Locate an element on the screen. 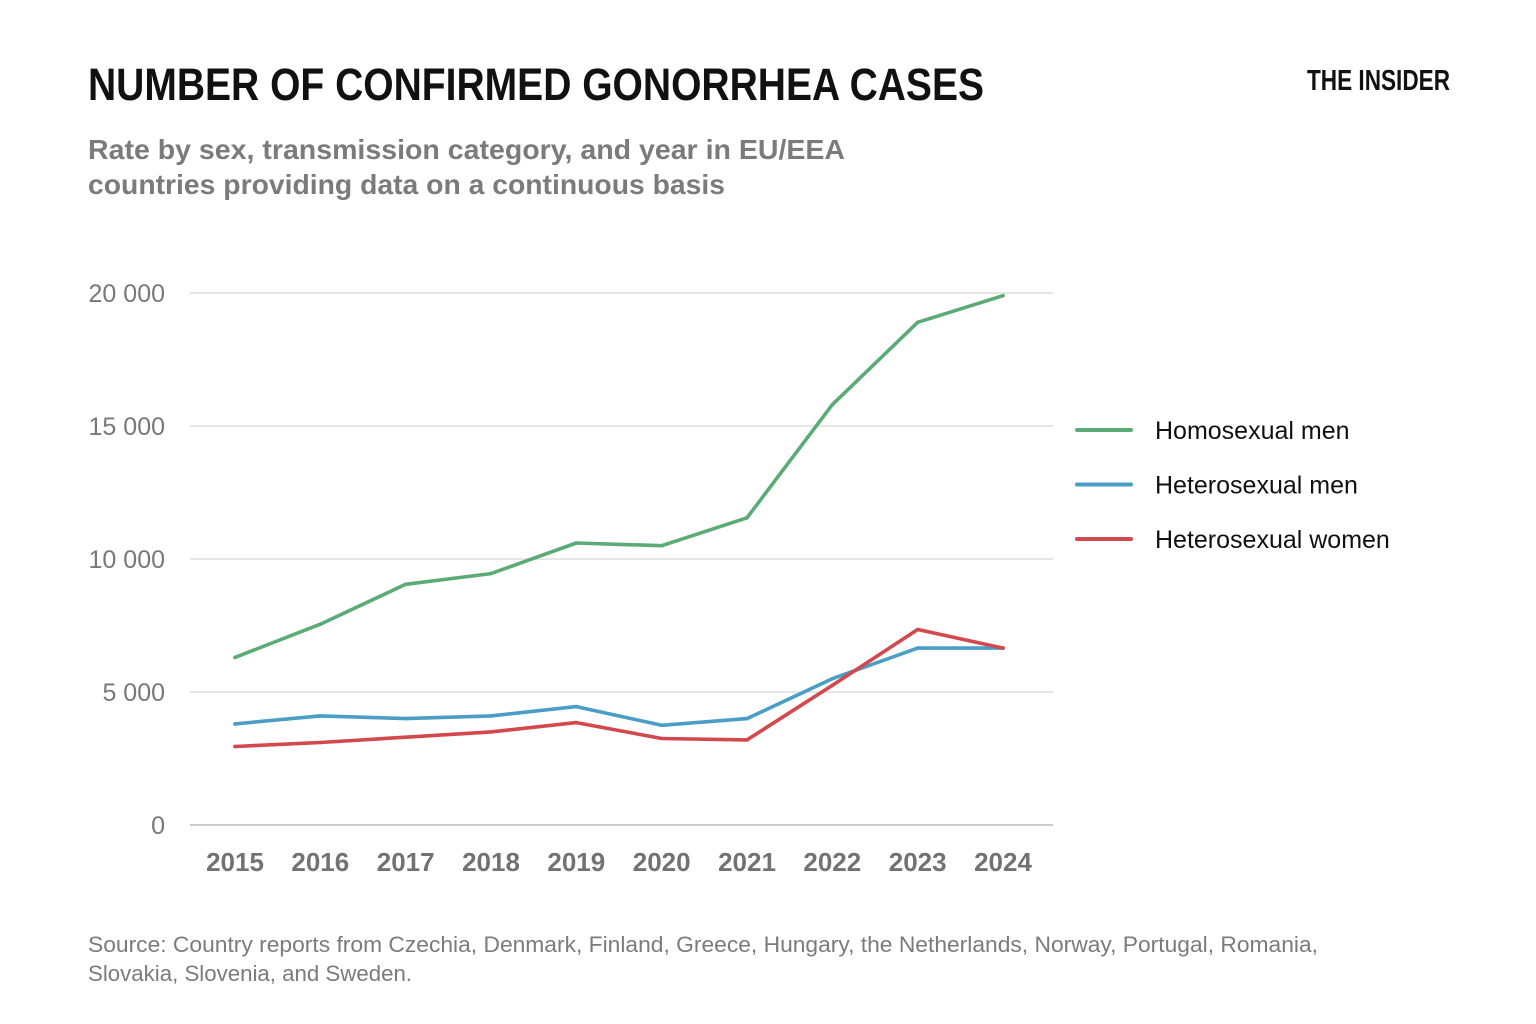  x-tick-label: 2020 is located at coordinates (662, 862).